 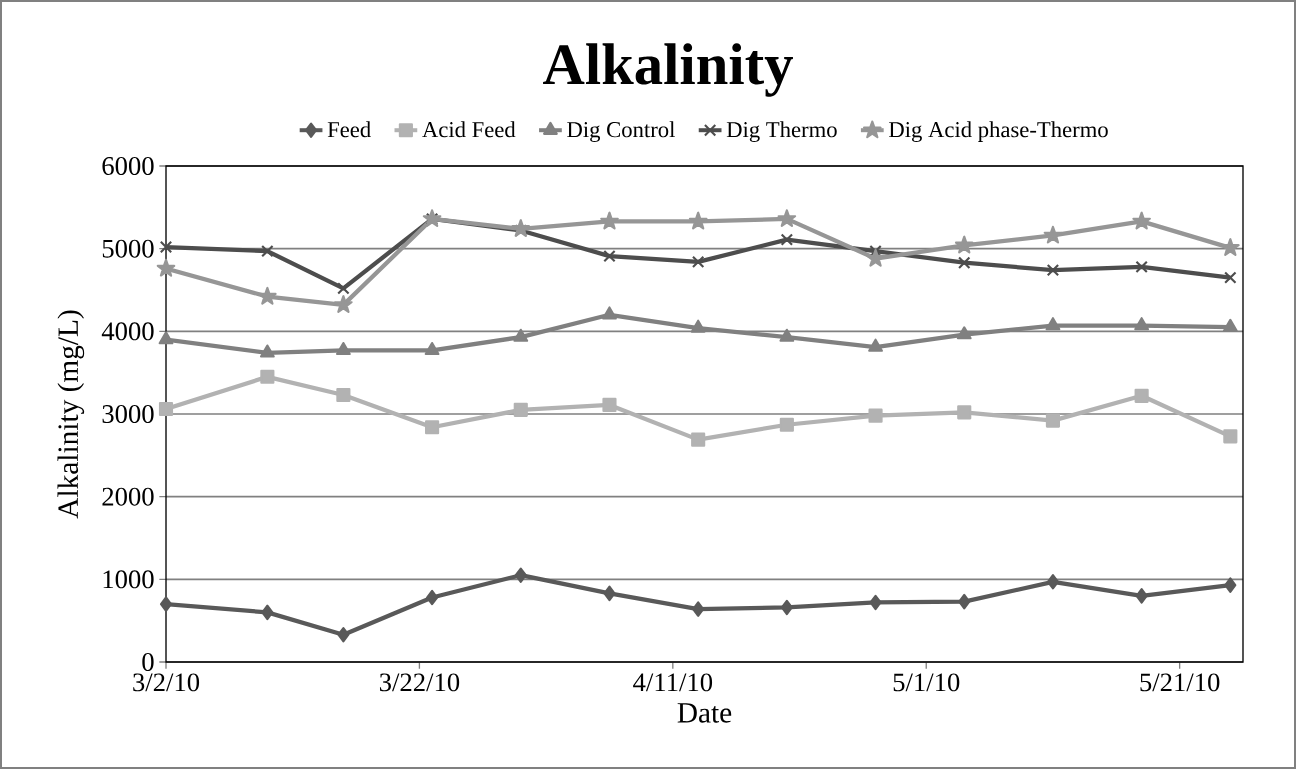 What do you see at coordinates (71, 414) in the screenshot?
I see `y-axis-title: Alkalinity (mg/L)` at bounding box center [71, 414].